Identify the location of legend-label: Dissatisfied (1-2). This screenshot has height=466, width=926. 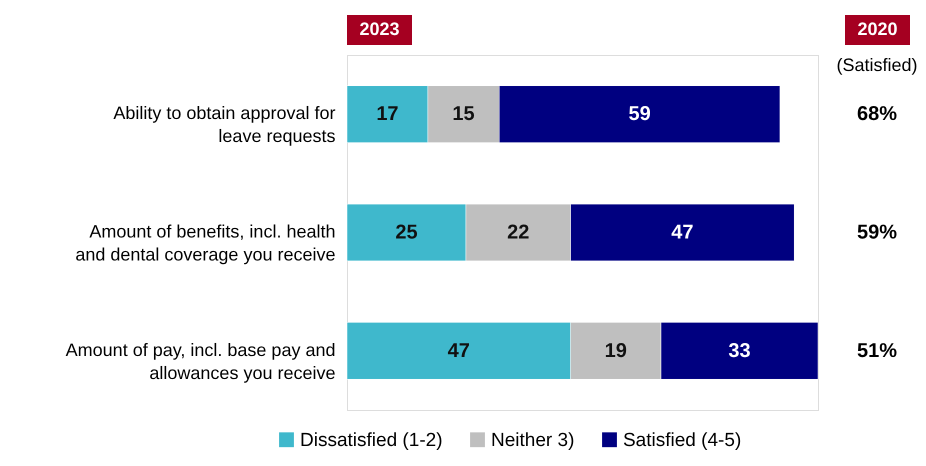
(371, 440).